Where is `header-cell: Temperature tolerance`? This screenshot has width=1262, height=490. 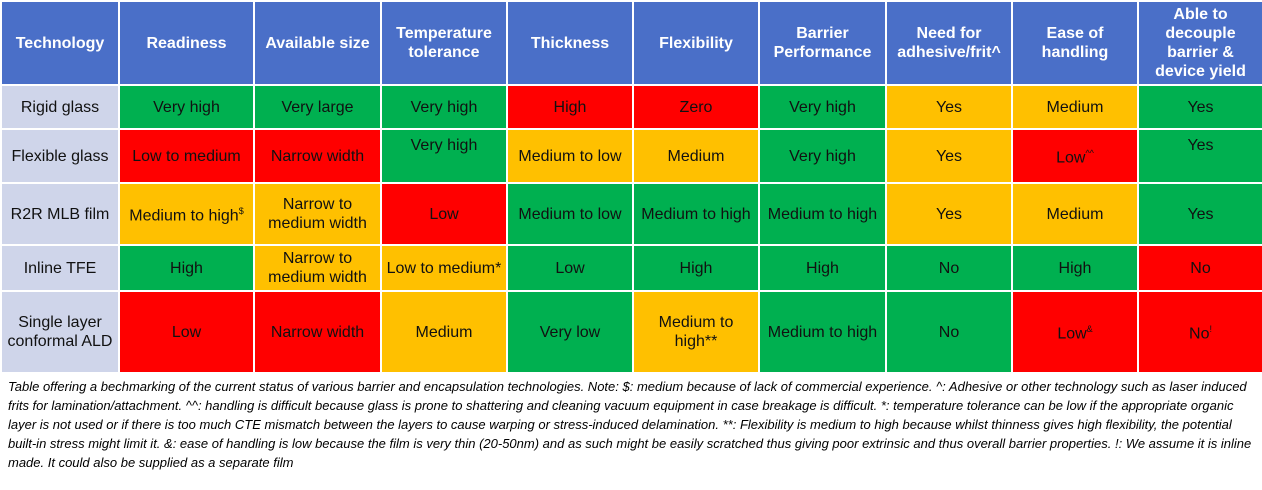 header-cell: Temperature tolerance is located at coordinates (444, 43).